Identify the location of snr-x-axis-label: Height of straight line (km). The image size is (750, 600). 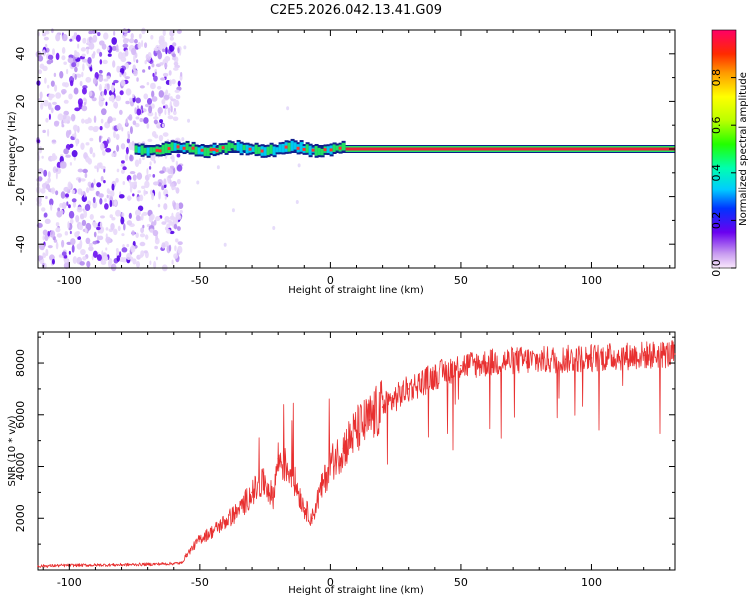
(356, 590).